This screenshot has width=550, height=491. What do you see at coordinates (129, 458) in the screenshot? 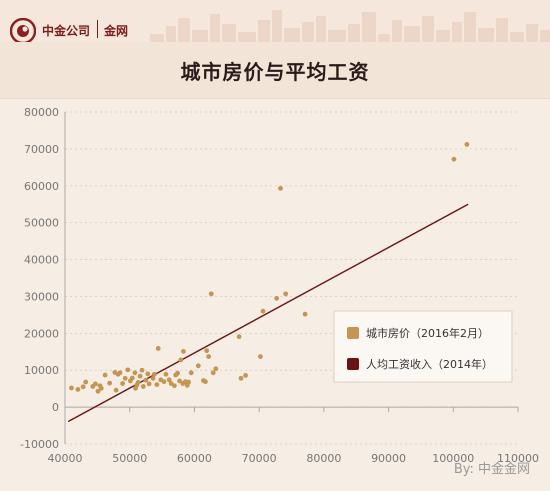
I see `x-tick-label: 50000` at bounding box center [129, 458].